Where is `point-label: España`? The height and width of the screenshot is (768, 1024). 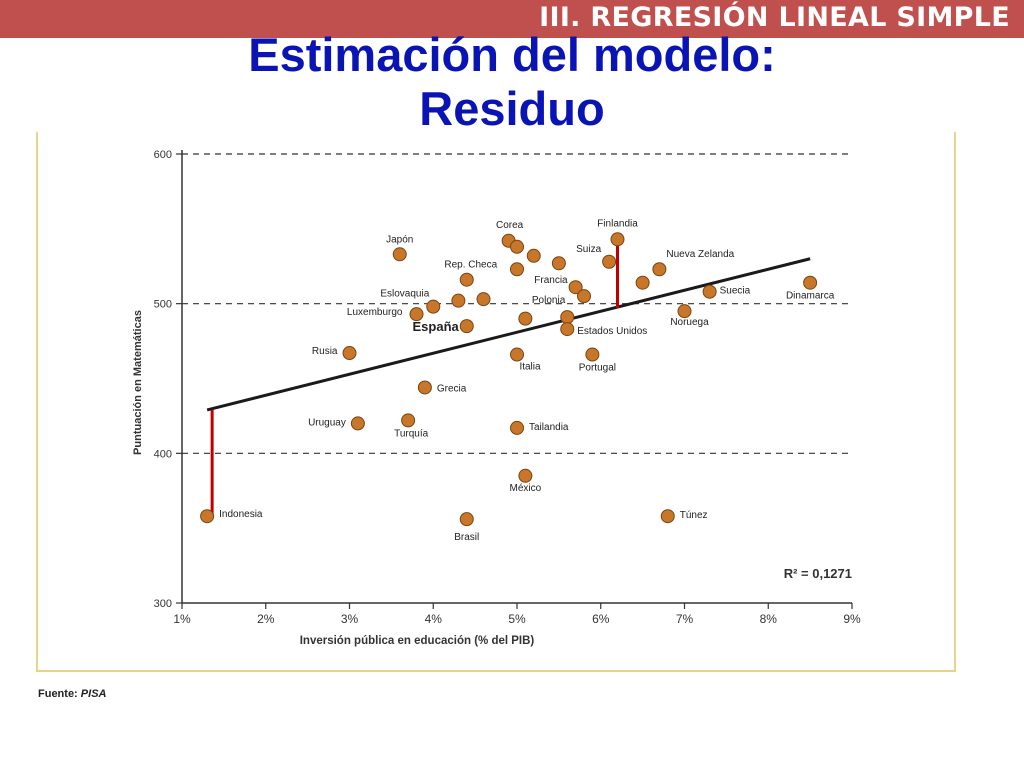
point-label: España is located at coordinates (436, 326).